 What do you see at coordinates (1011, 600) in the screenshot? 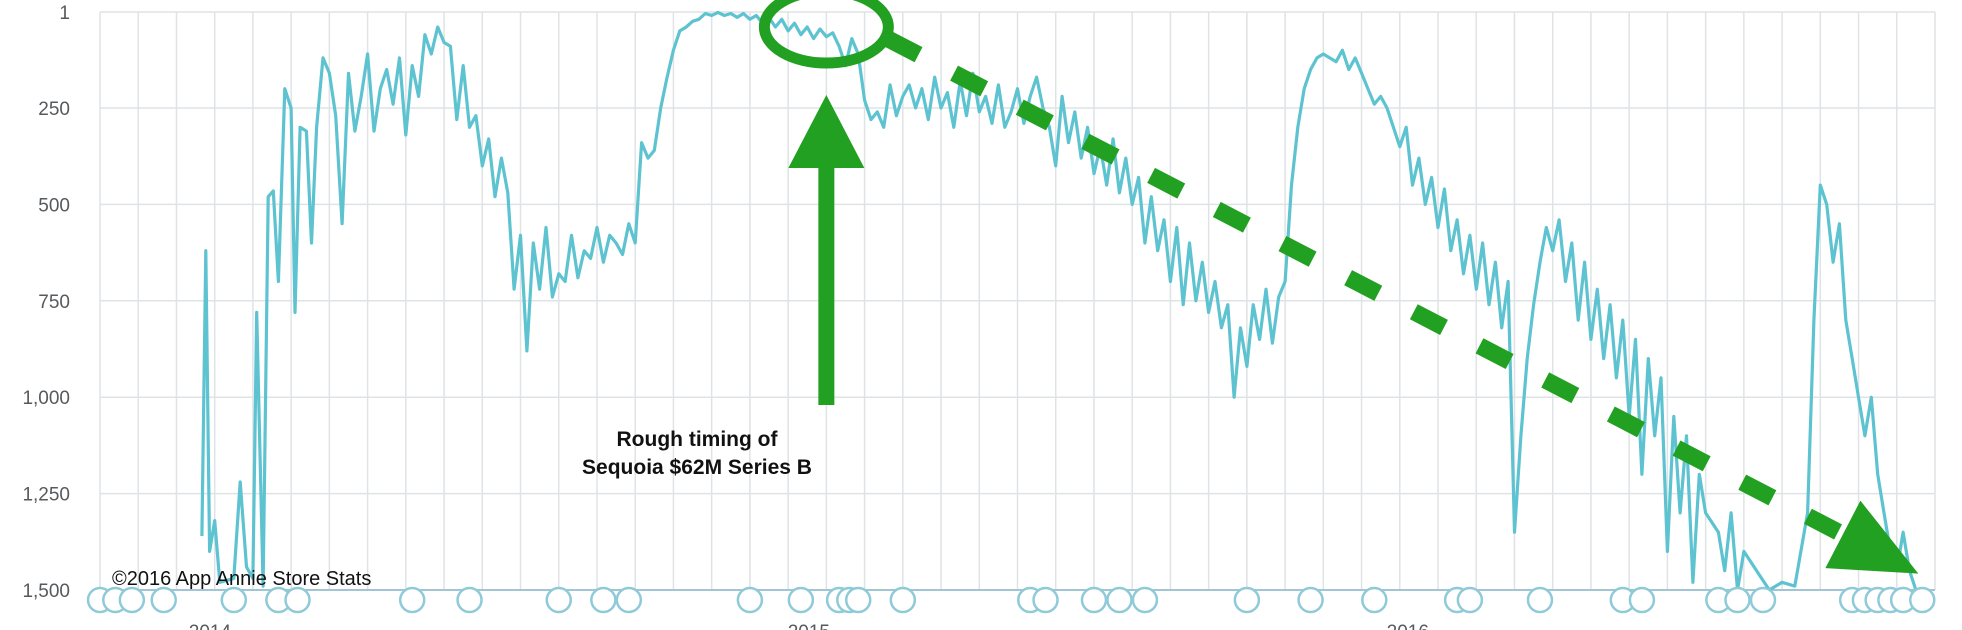
I see `event-markers` at bounding box center [1011, 600].